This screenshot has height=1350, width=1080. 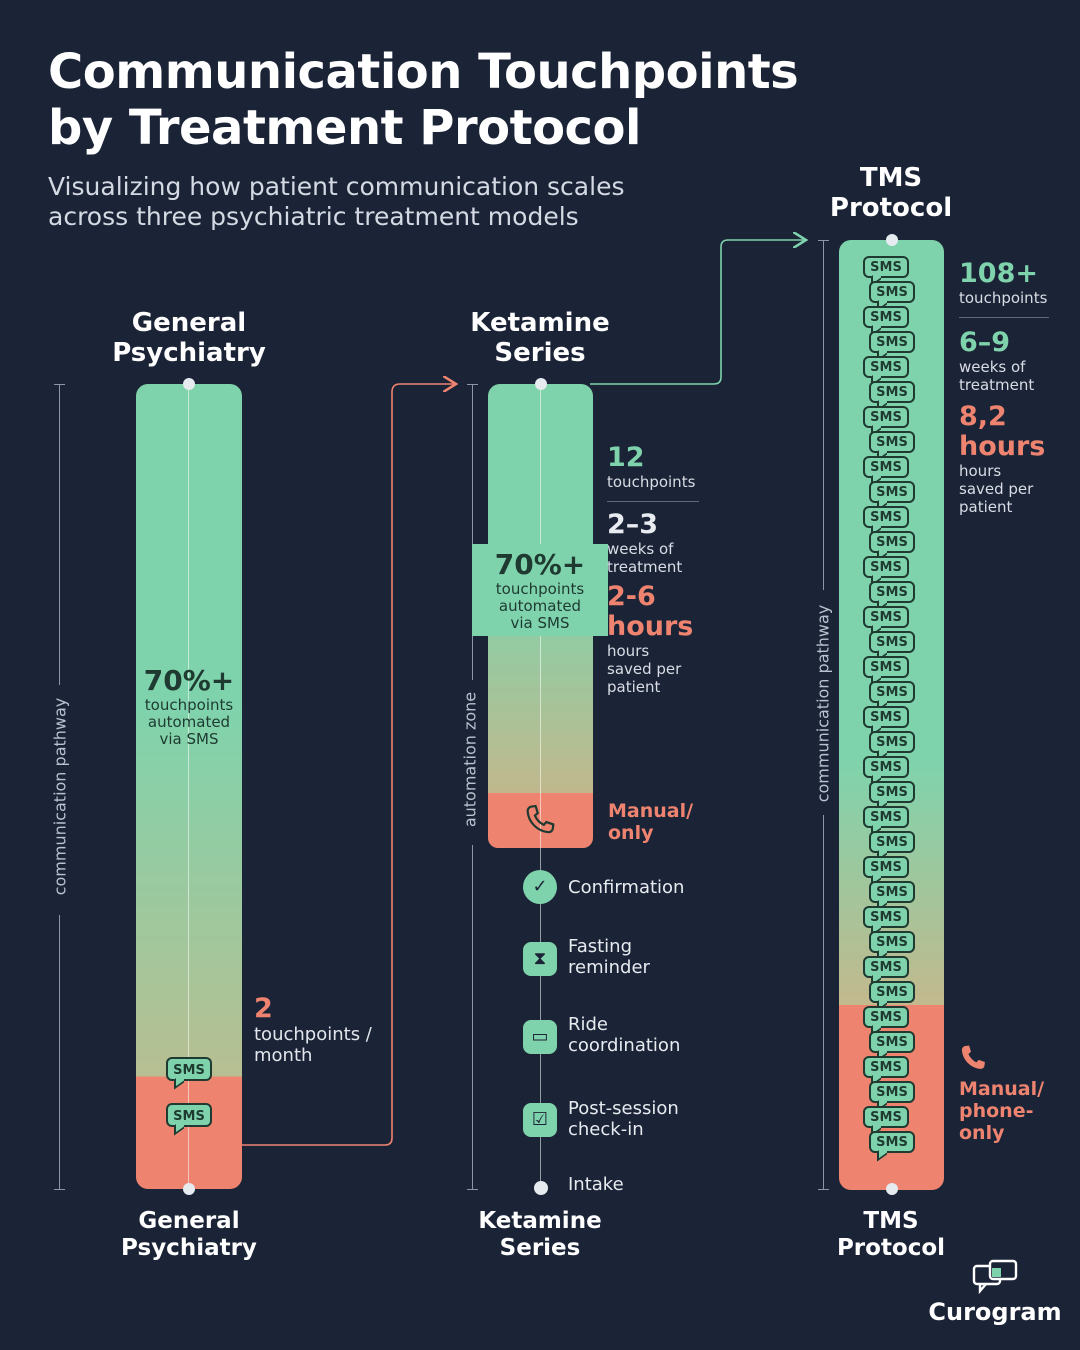 What do you see at coordinates (472, 384) in the screenshot?
I see `ketamine-zone-cap-top` at bounding box center [472, 384].